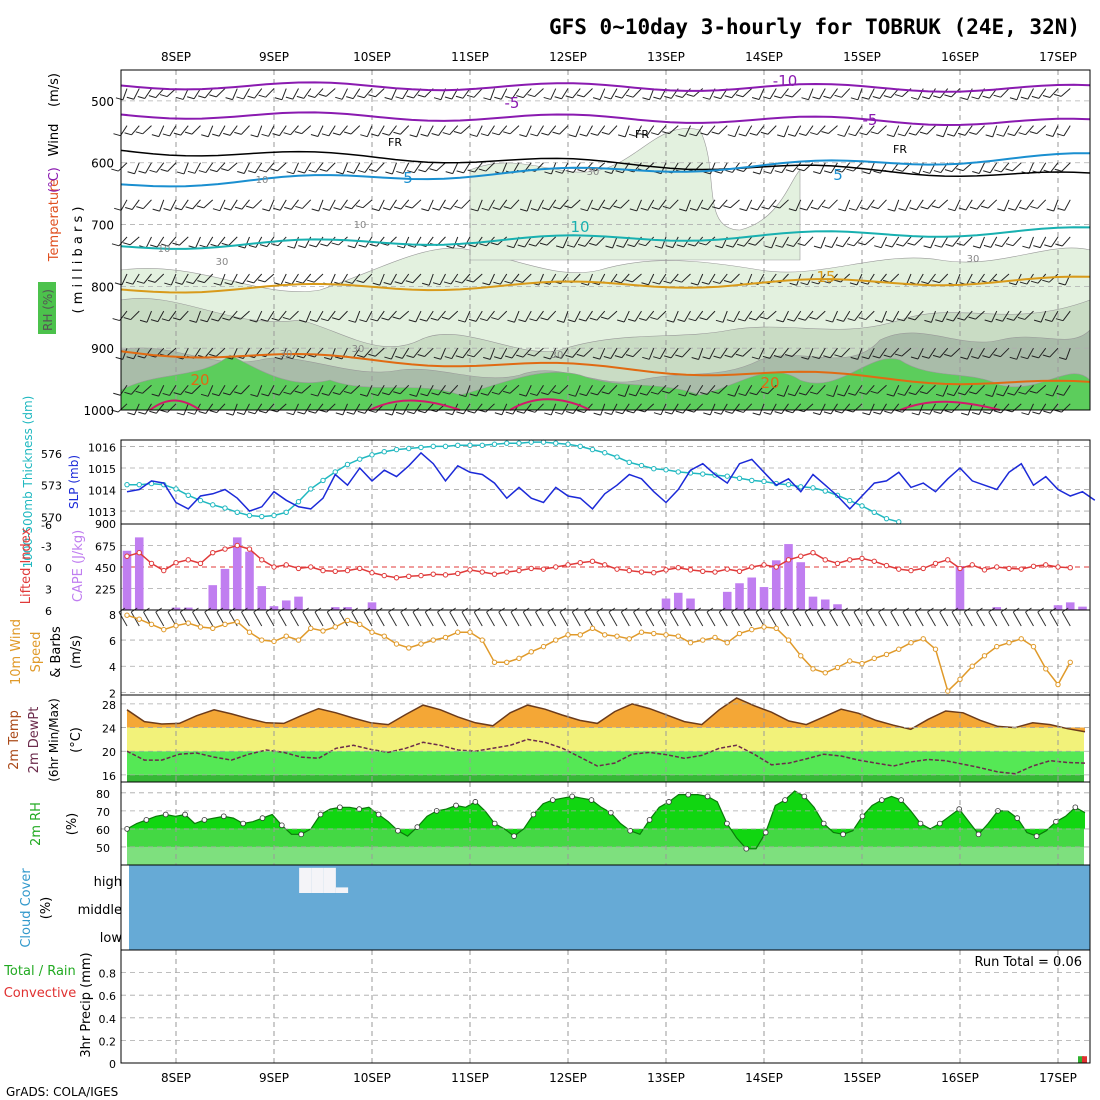 The width and height of the screenshot is (1100, 1100). I want to click on slp-tick: 1015, so click(102, 469).